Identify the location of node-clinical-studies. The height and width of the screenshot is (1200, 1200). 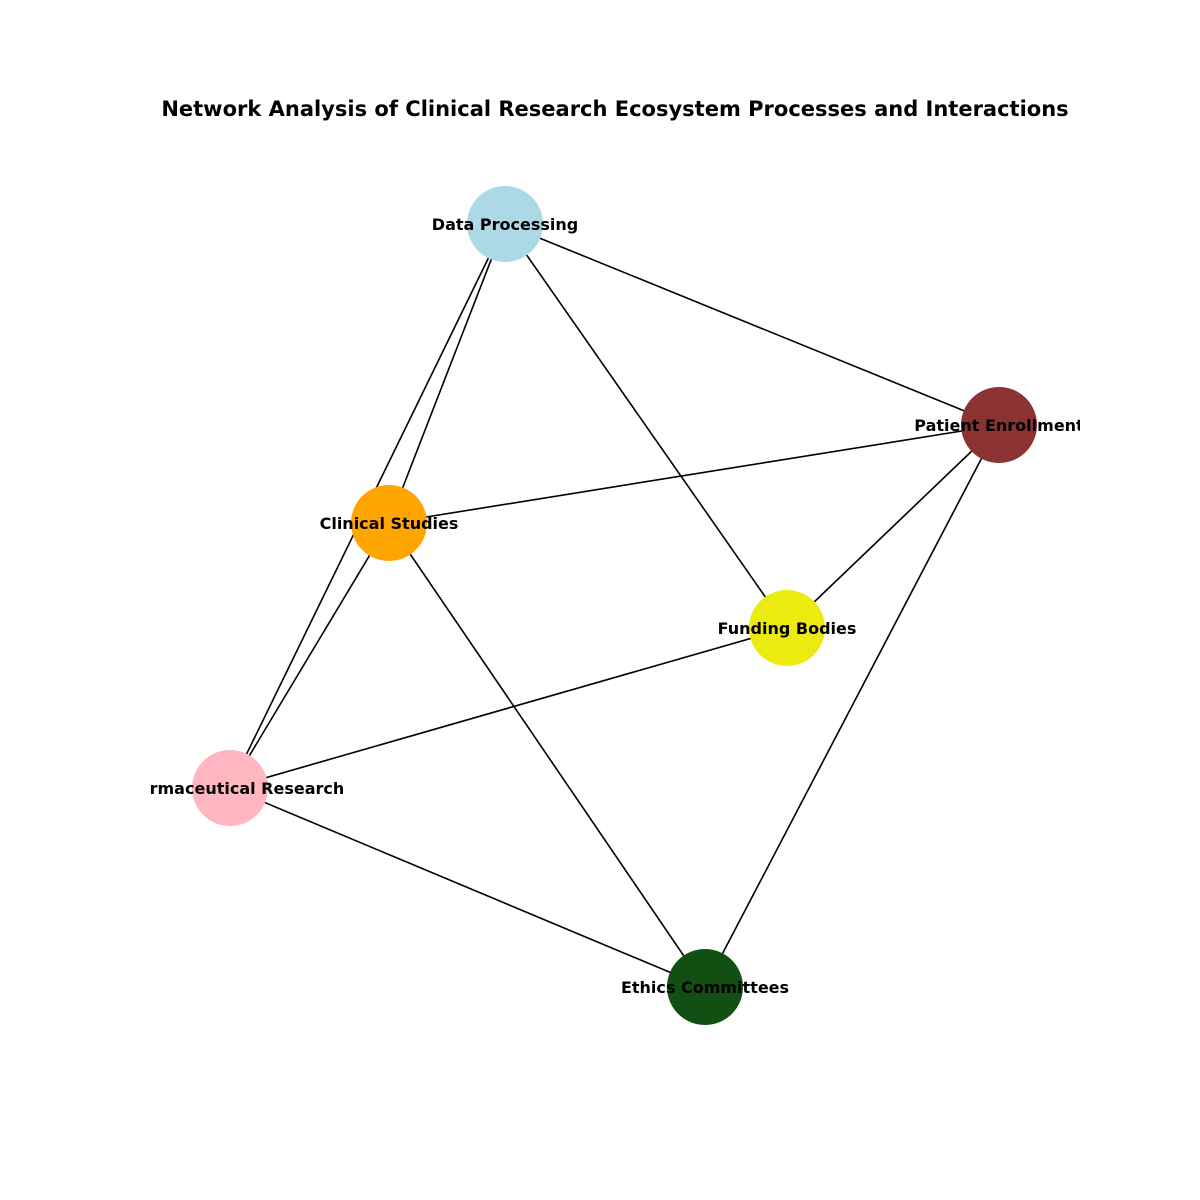
(389, 523).